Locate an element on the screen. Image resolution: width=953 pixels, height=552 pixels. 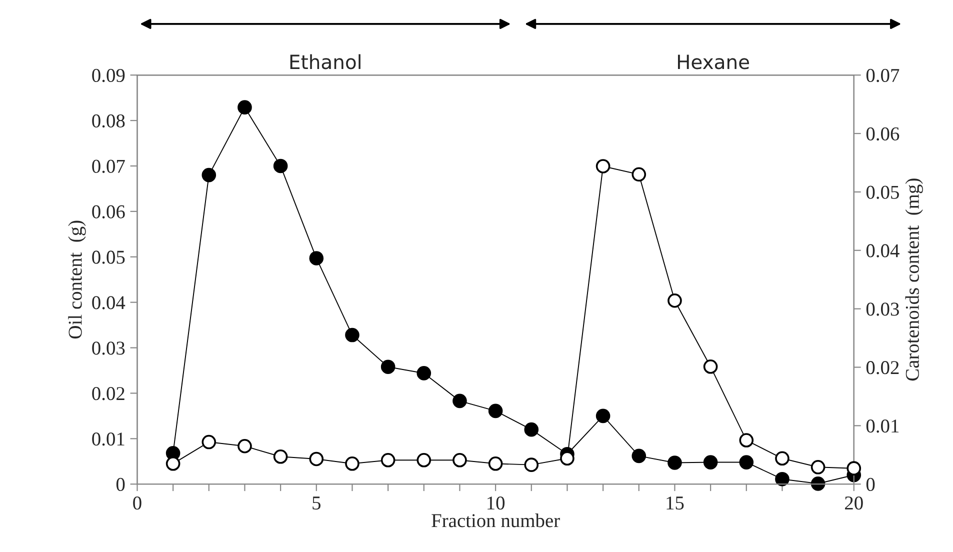
y-tick-label: 0.08 is located at coordinates (108, 121).